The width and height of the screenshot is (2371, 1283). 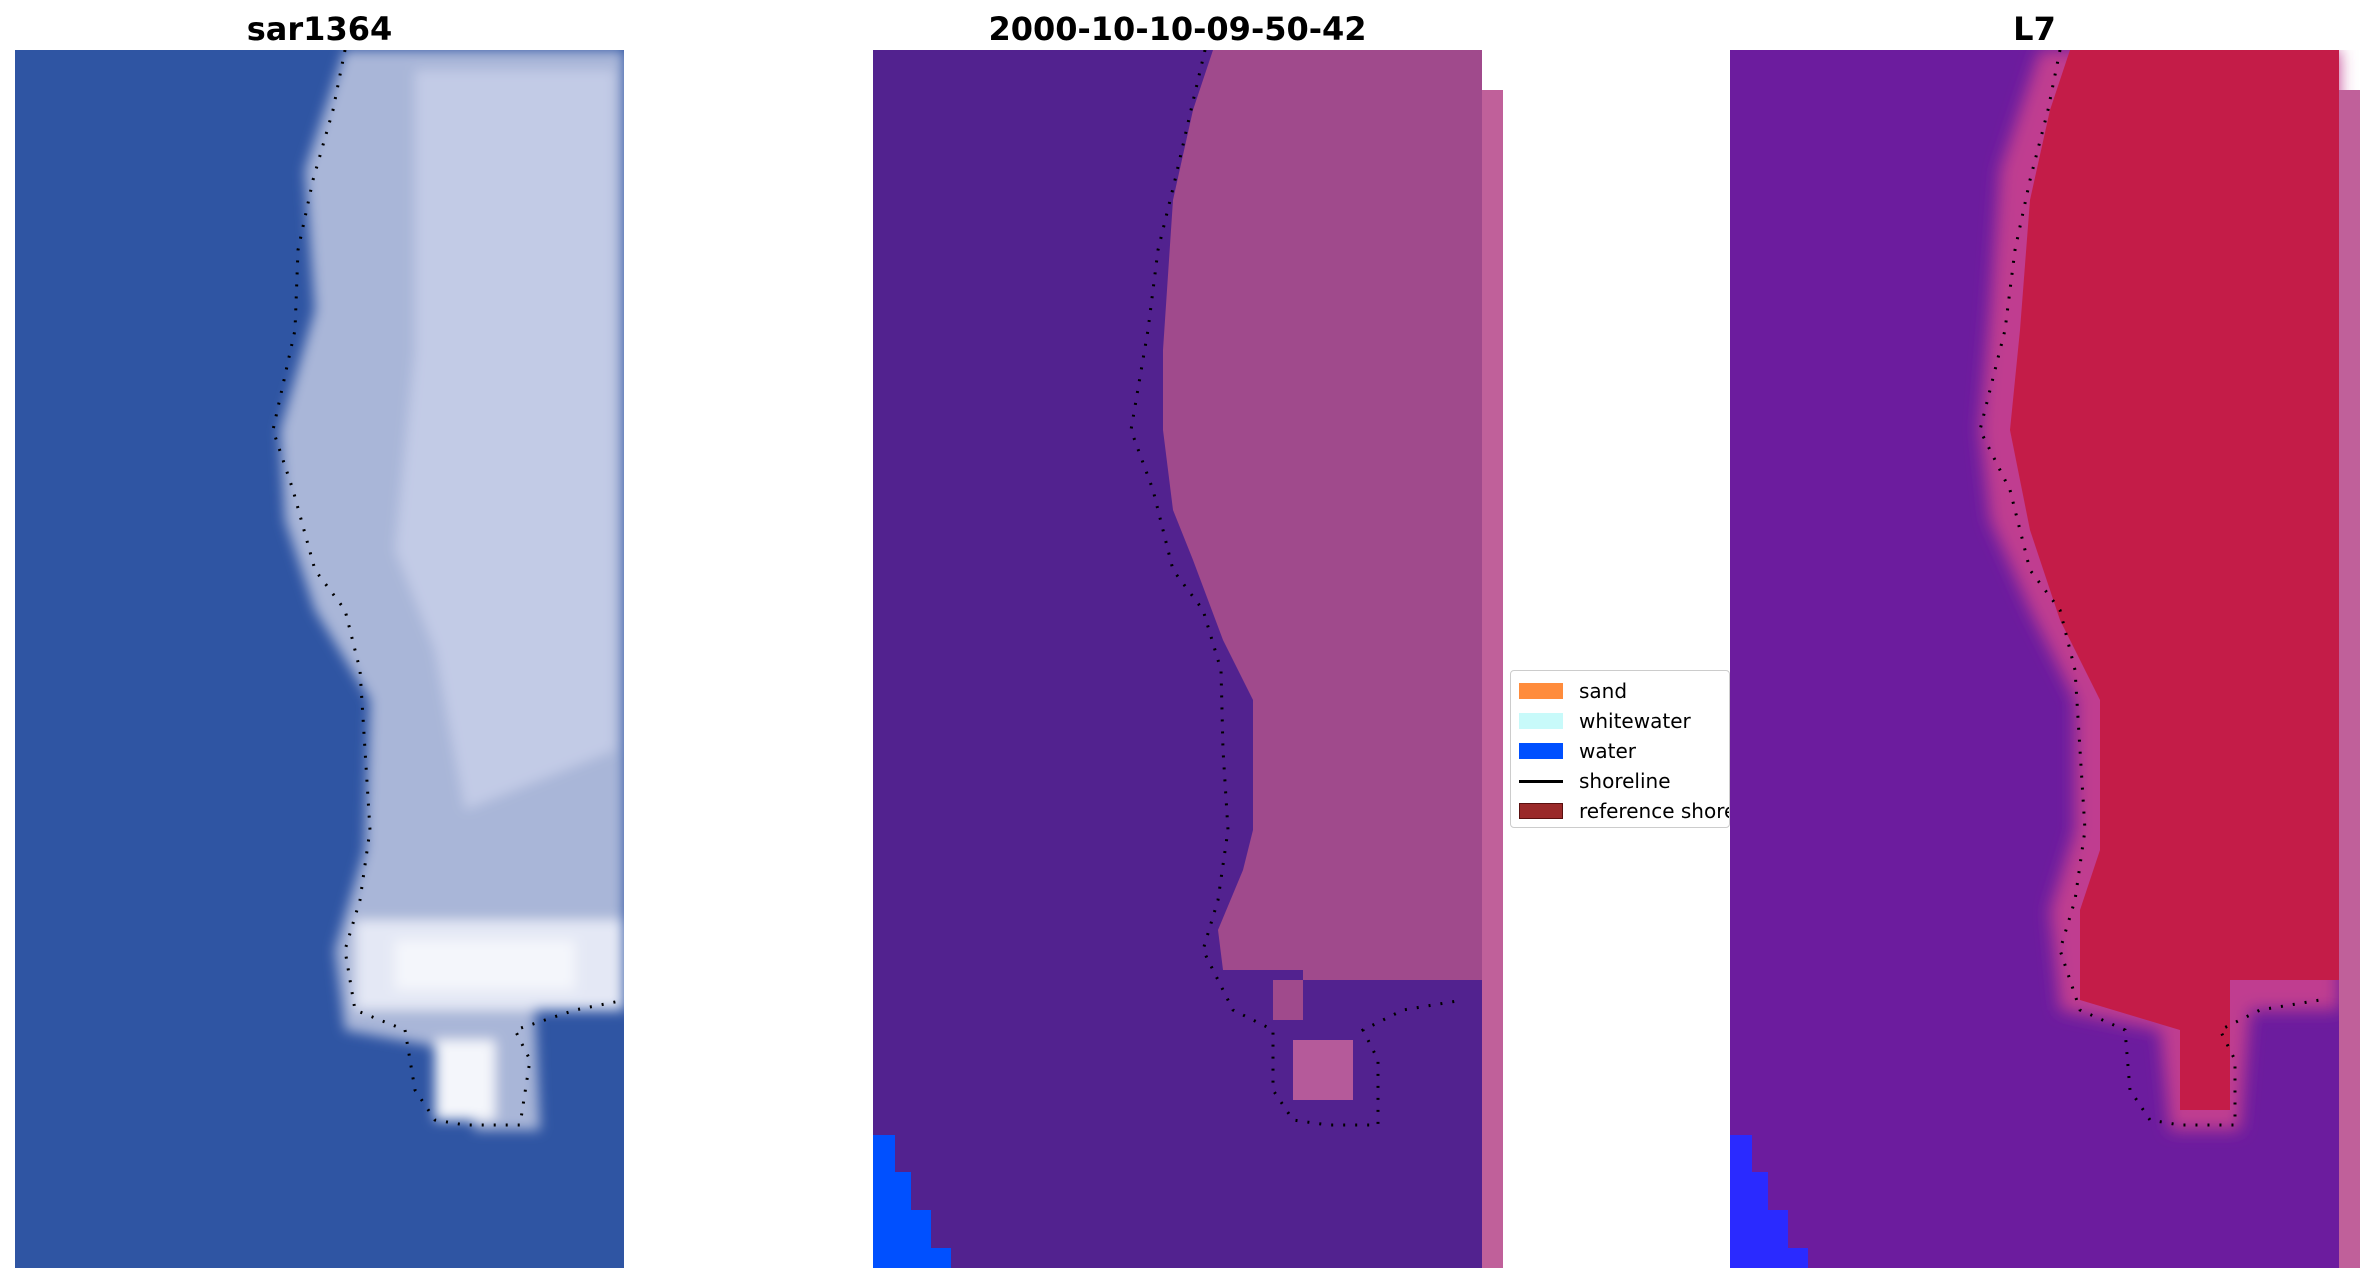 What do you see at coordinates (1603, 691) in the screenshot?
I see `legend-label-sand: sand` at bounding box center [1603, 691].